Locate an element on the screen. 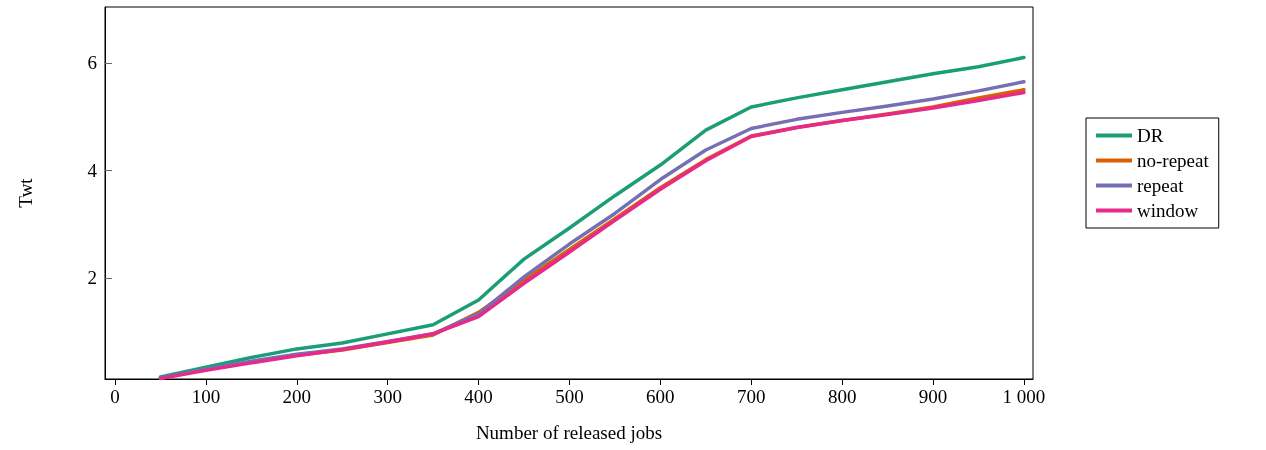 This screenshot has width=1266, height=450. x-tick-label: 200 is located at coordinates (297, 396).